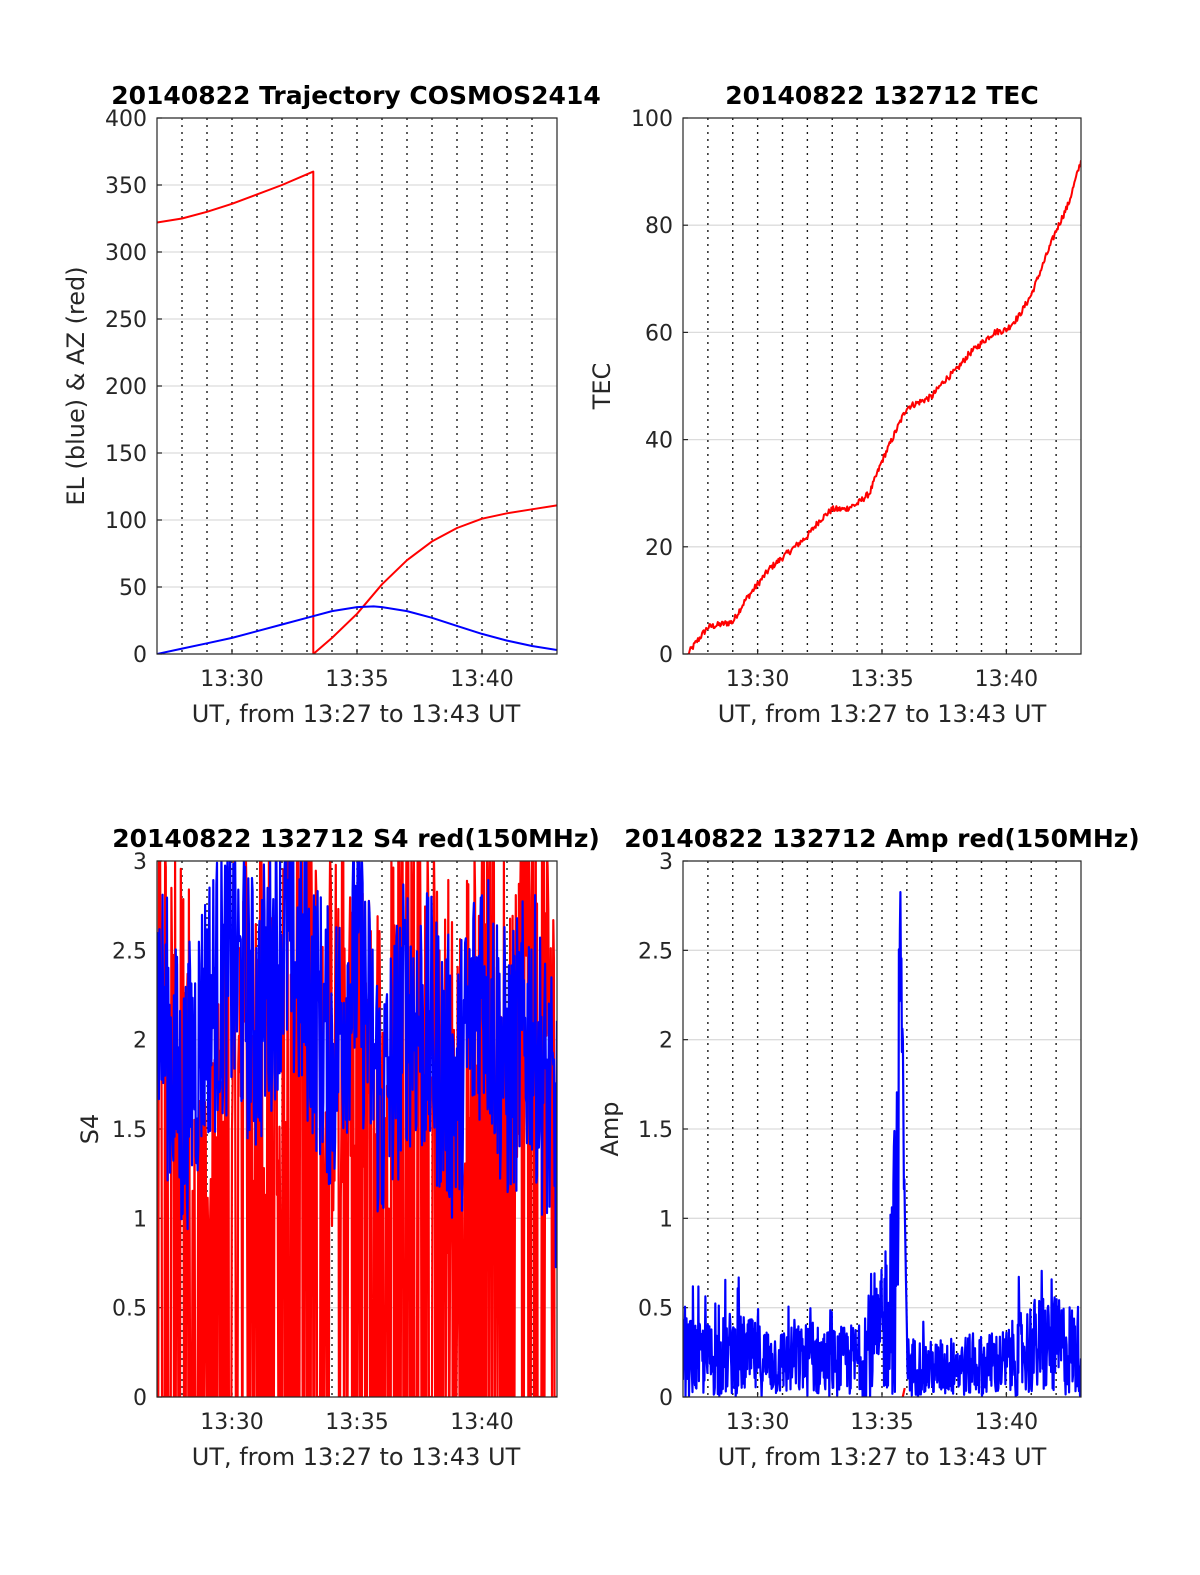  I want to click on tec-y-tick-label: 40, so click(659, 441).